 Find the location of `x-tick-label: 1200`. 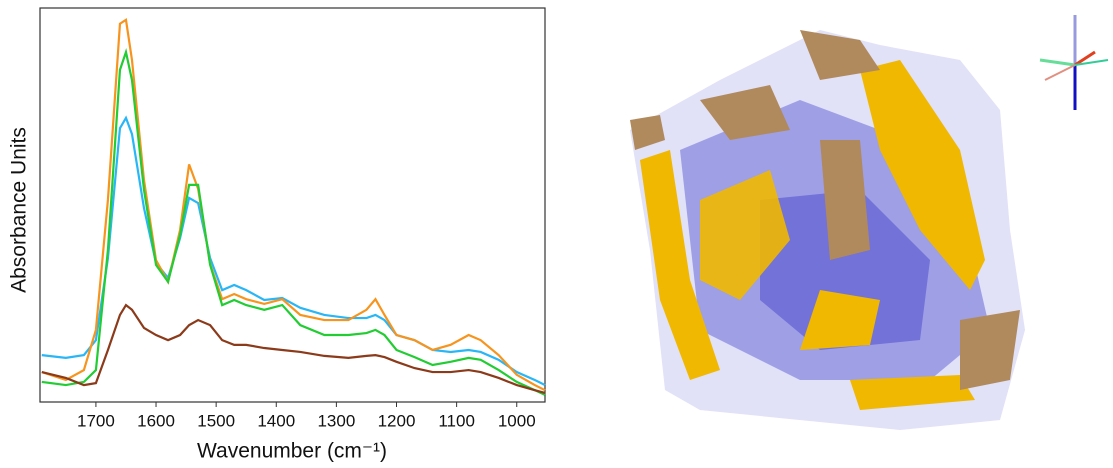

x-tick-label: 1200 is located at coordinates (397, 420).